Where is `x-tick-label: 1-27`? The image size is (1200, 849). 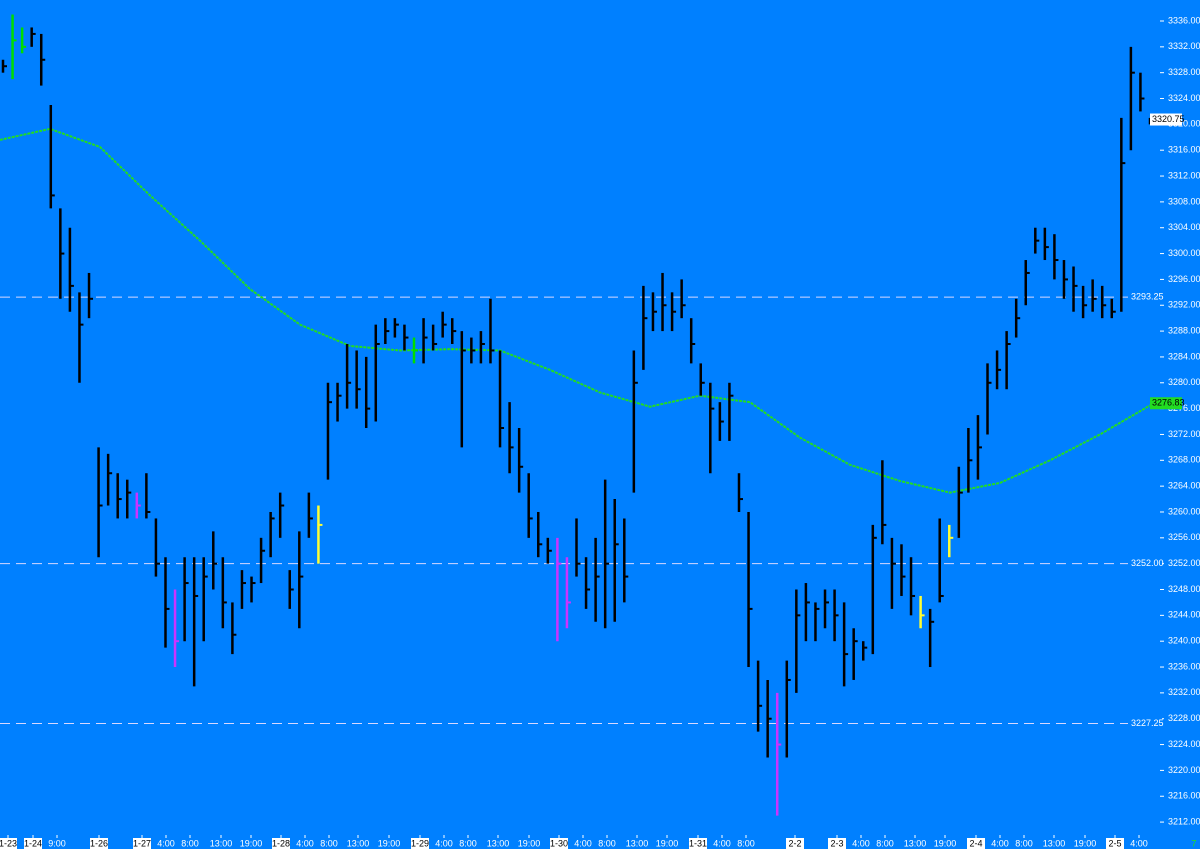 x-tick-label: 1-27 is located at coordinates (142, 843).